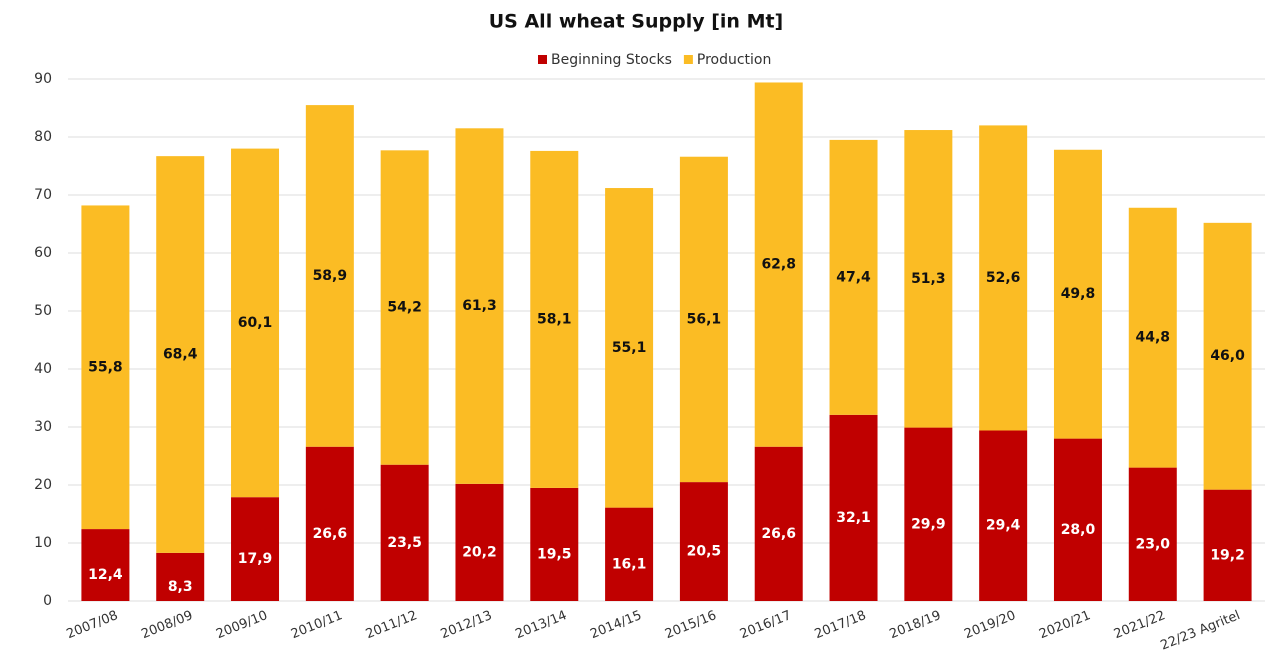 This screenshot has height=657, width=1273. I want to click on data-label: 60,1, so click(255, 323).